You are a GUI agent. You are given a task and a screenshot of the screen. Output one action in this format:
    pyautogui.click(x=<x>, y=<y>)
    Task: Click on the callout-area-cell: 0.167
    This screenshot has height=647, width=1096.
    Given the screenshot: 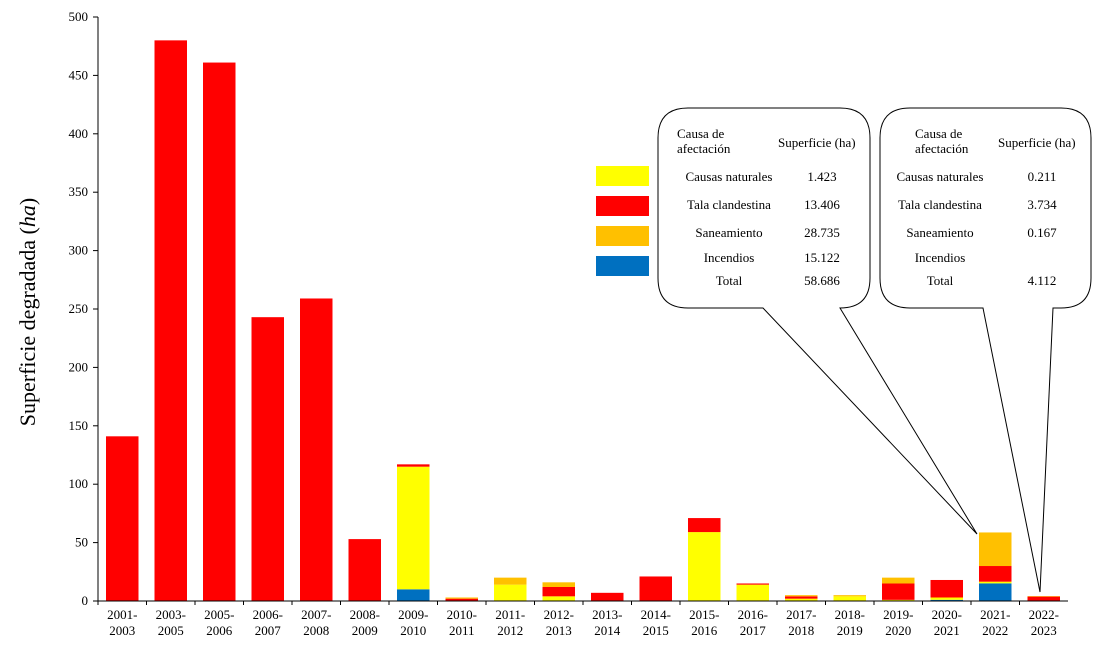 What is the action you would take?
    pyautogui.click(x=1042, y=232)
    